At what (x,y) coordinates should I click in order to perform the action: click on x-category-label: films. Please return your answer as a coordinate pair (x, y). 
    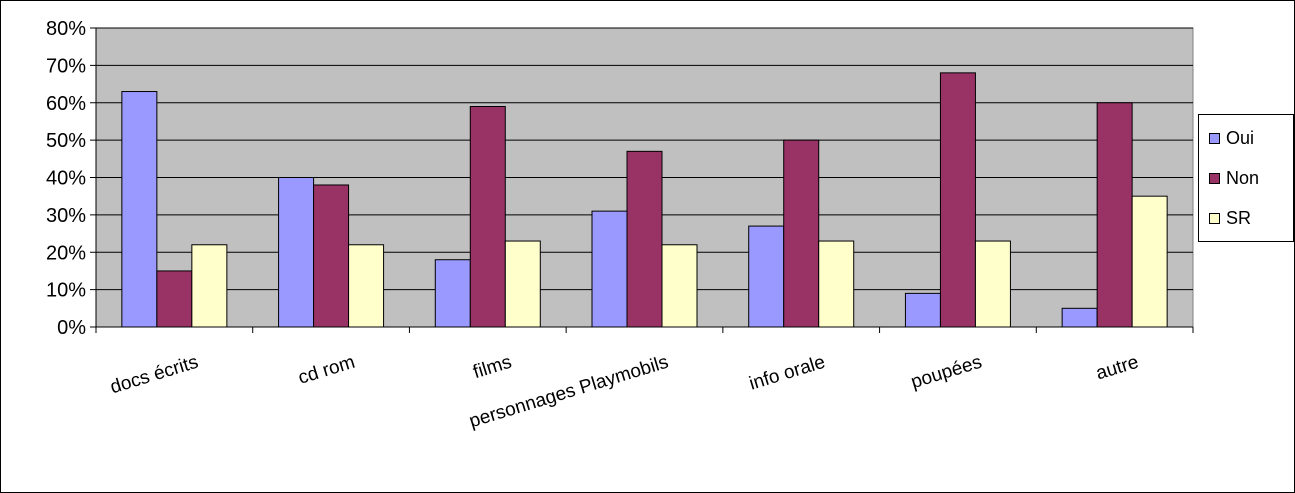
    Looking at the image, I should click on (492, 368).